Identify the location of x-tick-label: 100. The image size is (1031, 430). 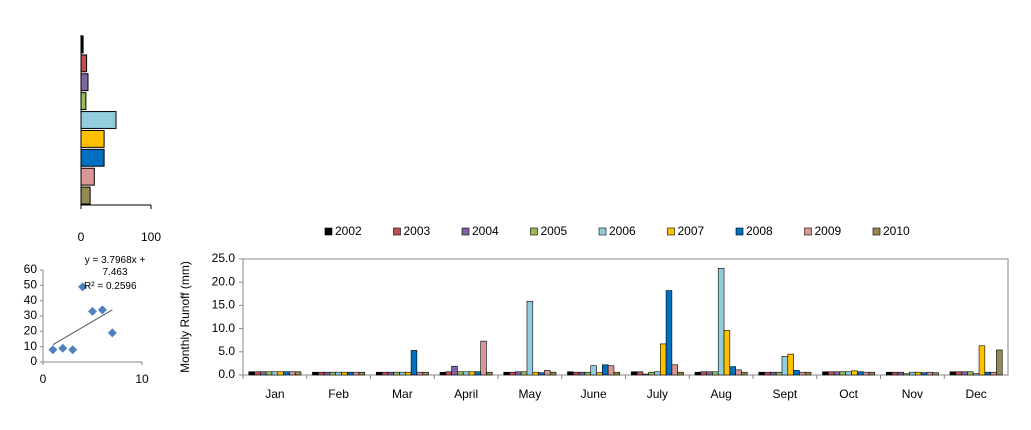
(151, 237).